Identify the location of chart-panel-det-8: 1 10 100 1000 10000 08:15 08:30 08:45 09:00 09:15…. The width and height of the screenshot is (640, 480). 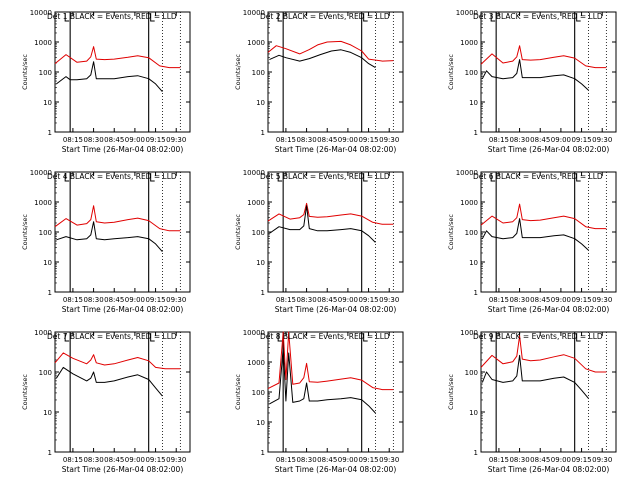
(319, 401).